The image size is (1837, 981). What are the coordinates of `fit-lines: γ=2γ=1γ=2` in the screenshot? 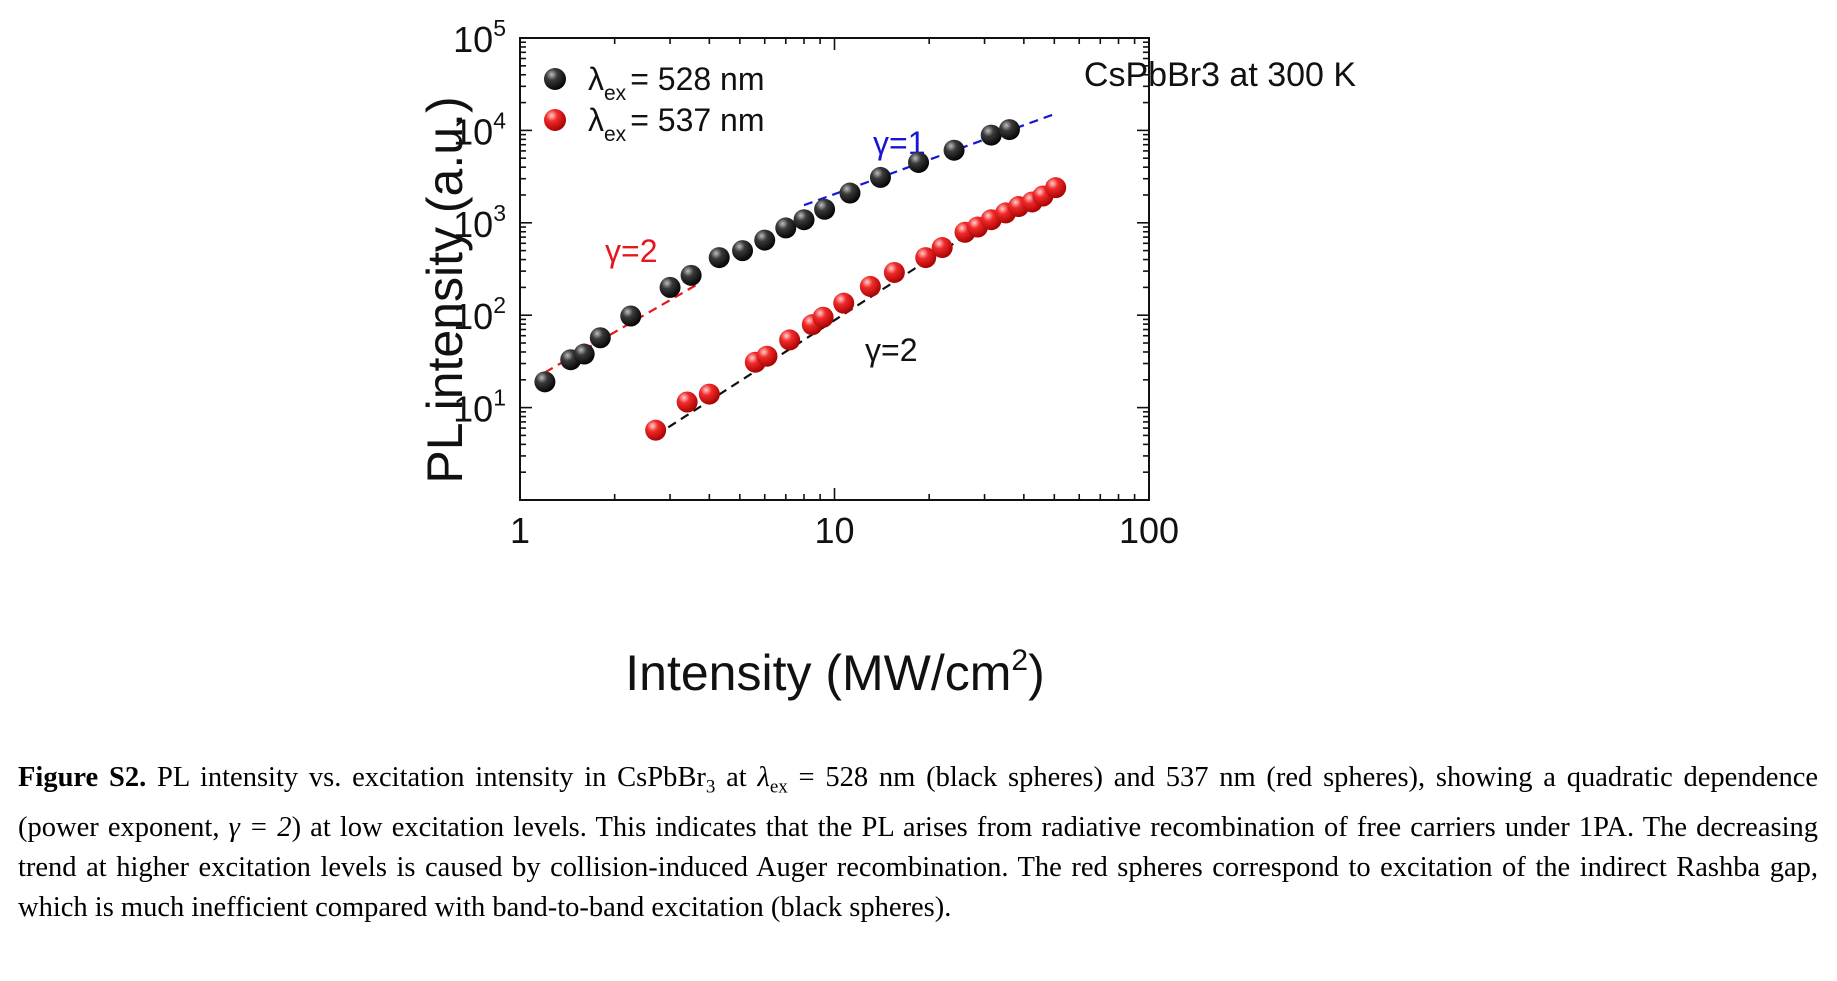 It's located at (799, 275).